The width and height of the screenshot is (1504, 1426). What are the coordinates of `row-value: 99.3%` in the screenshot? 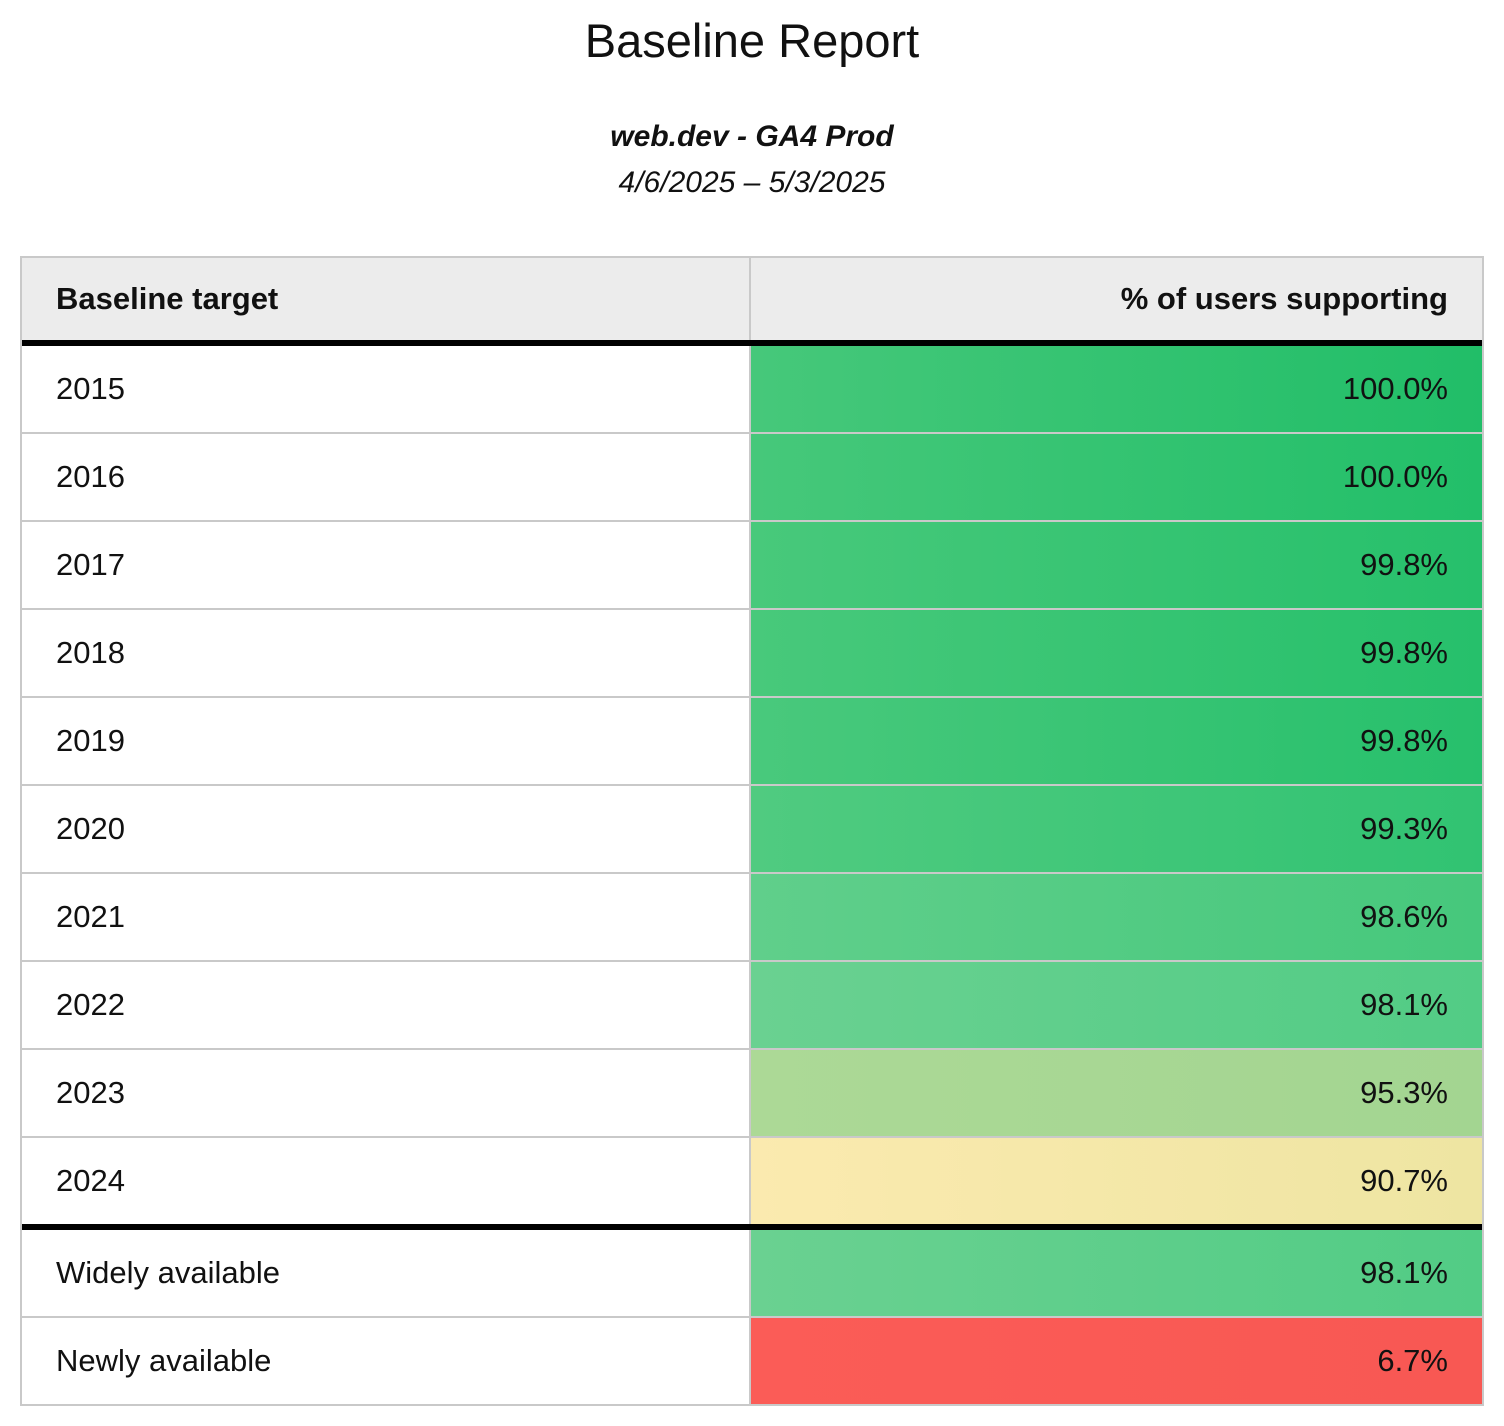 It's located at (1116, 829).